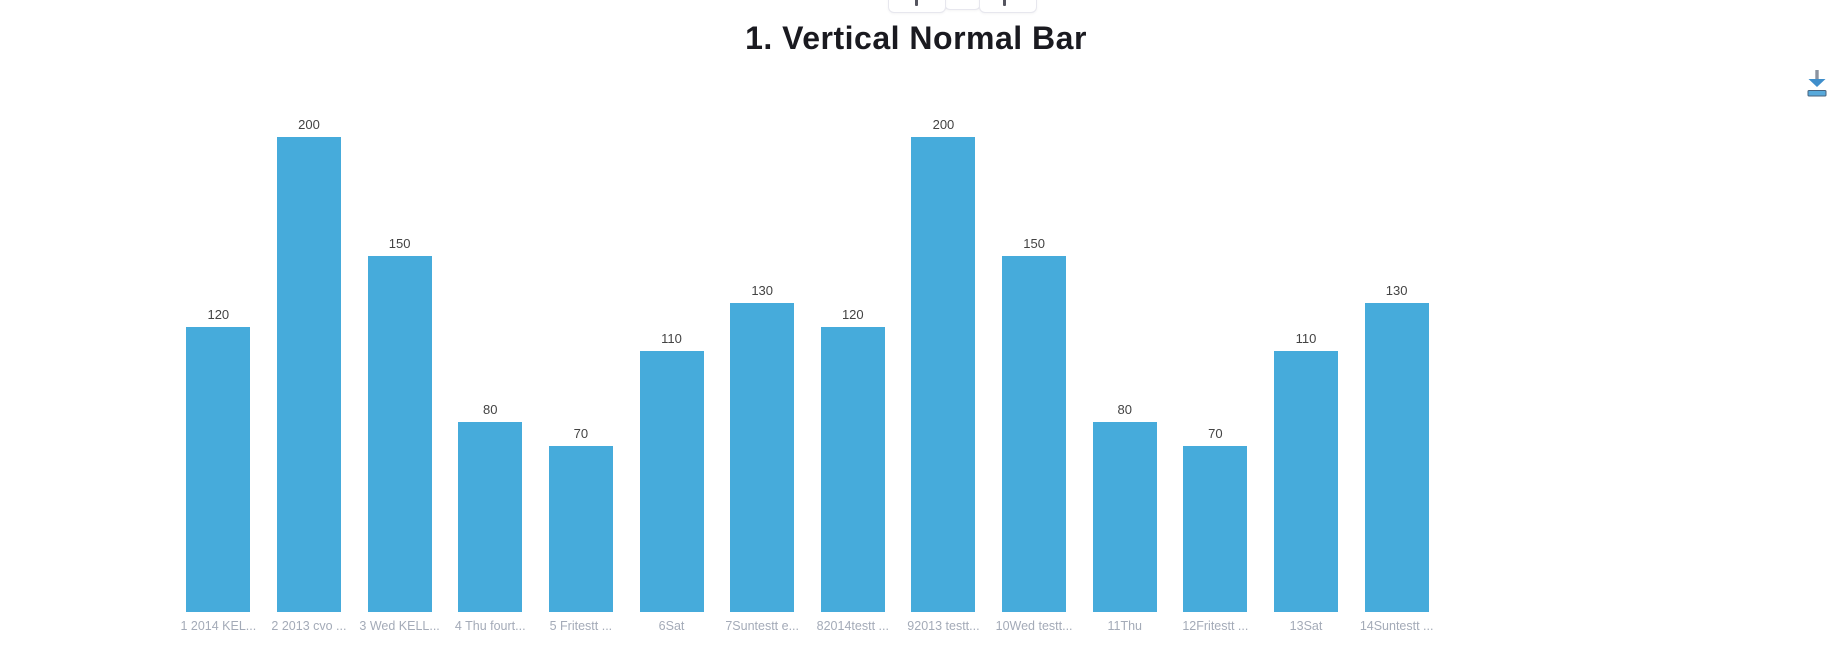  What do you see at coordinates (1306, 626) in the screenshot?
I see `category-label: 13Sat` at bounding box center [1306, 626].